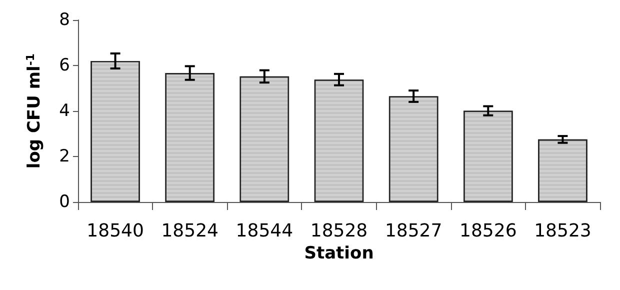 This screenshot has height=290, width=620. Describe the element at coordinates (64, 156) in the screenshot. I see `y-tick-label: 2` at that location.